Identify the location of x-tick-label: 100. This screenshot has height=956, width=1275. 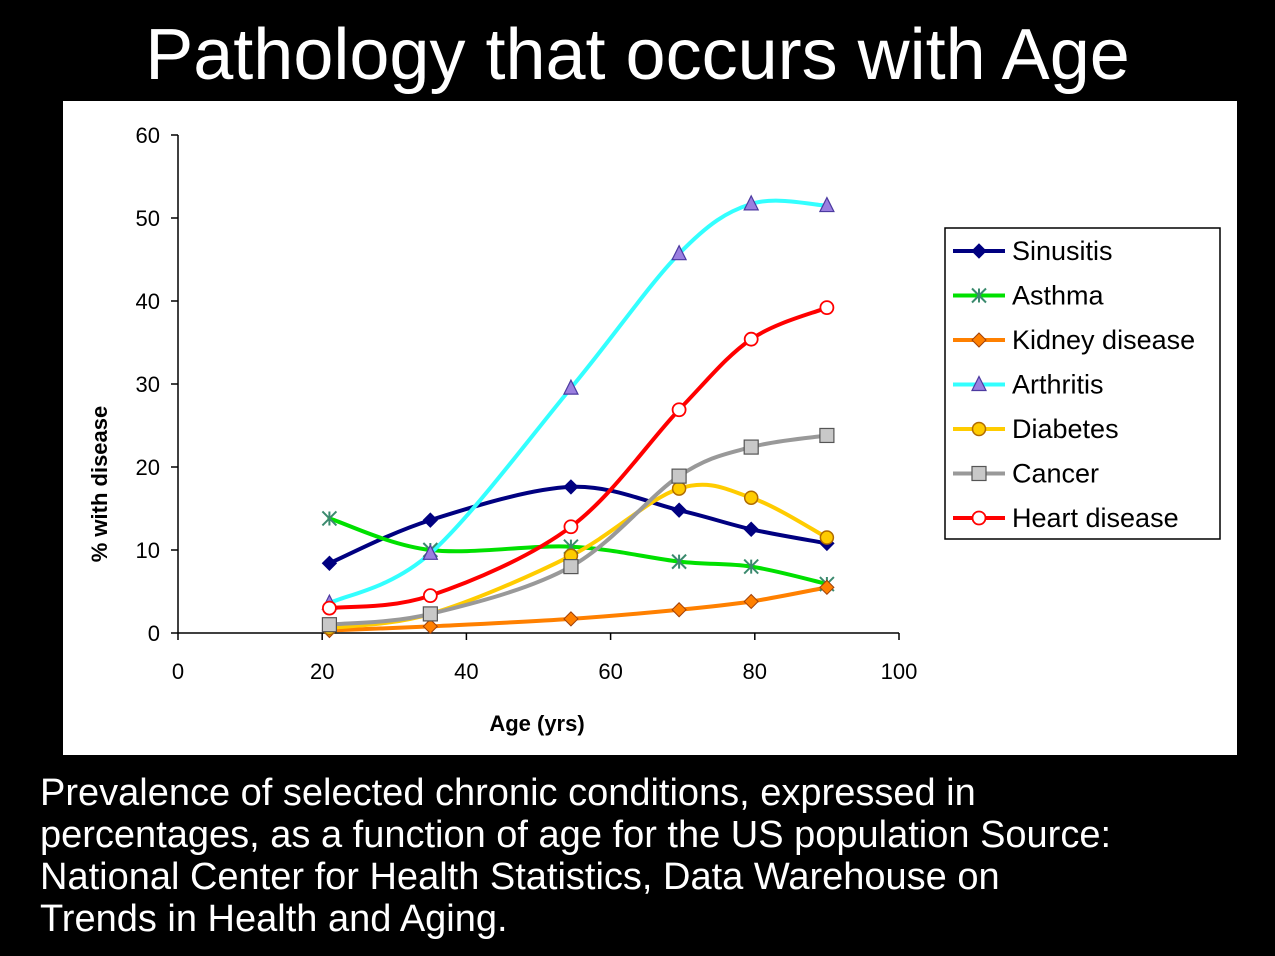
(899, 671).